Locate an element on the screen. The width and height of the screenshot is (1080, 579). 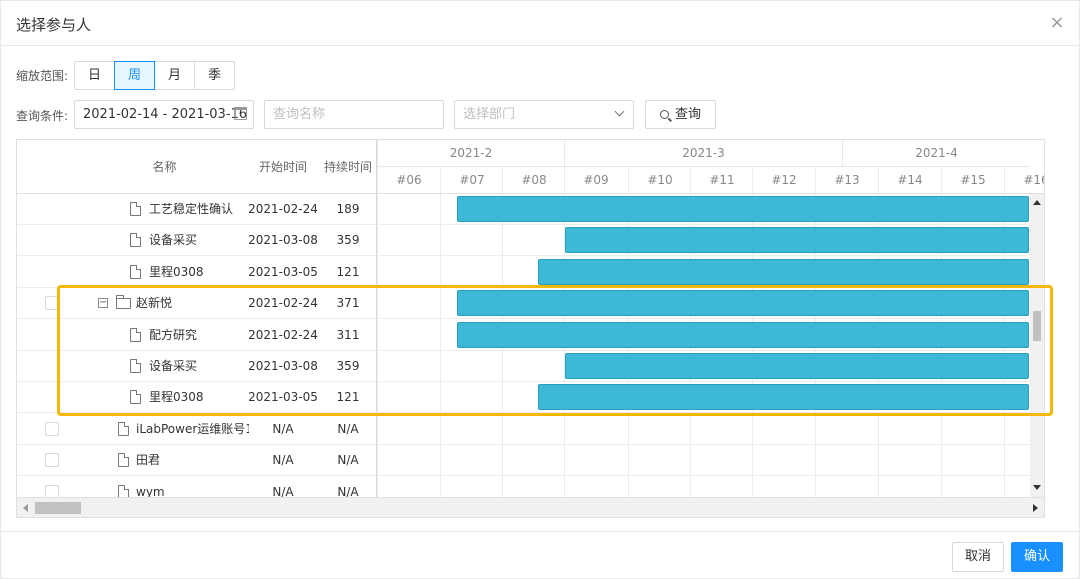
row-duration: 311 is located at coordinates (348, 335).